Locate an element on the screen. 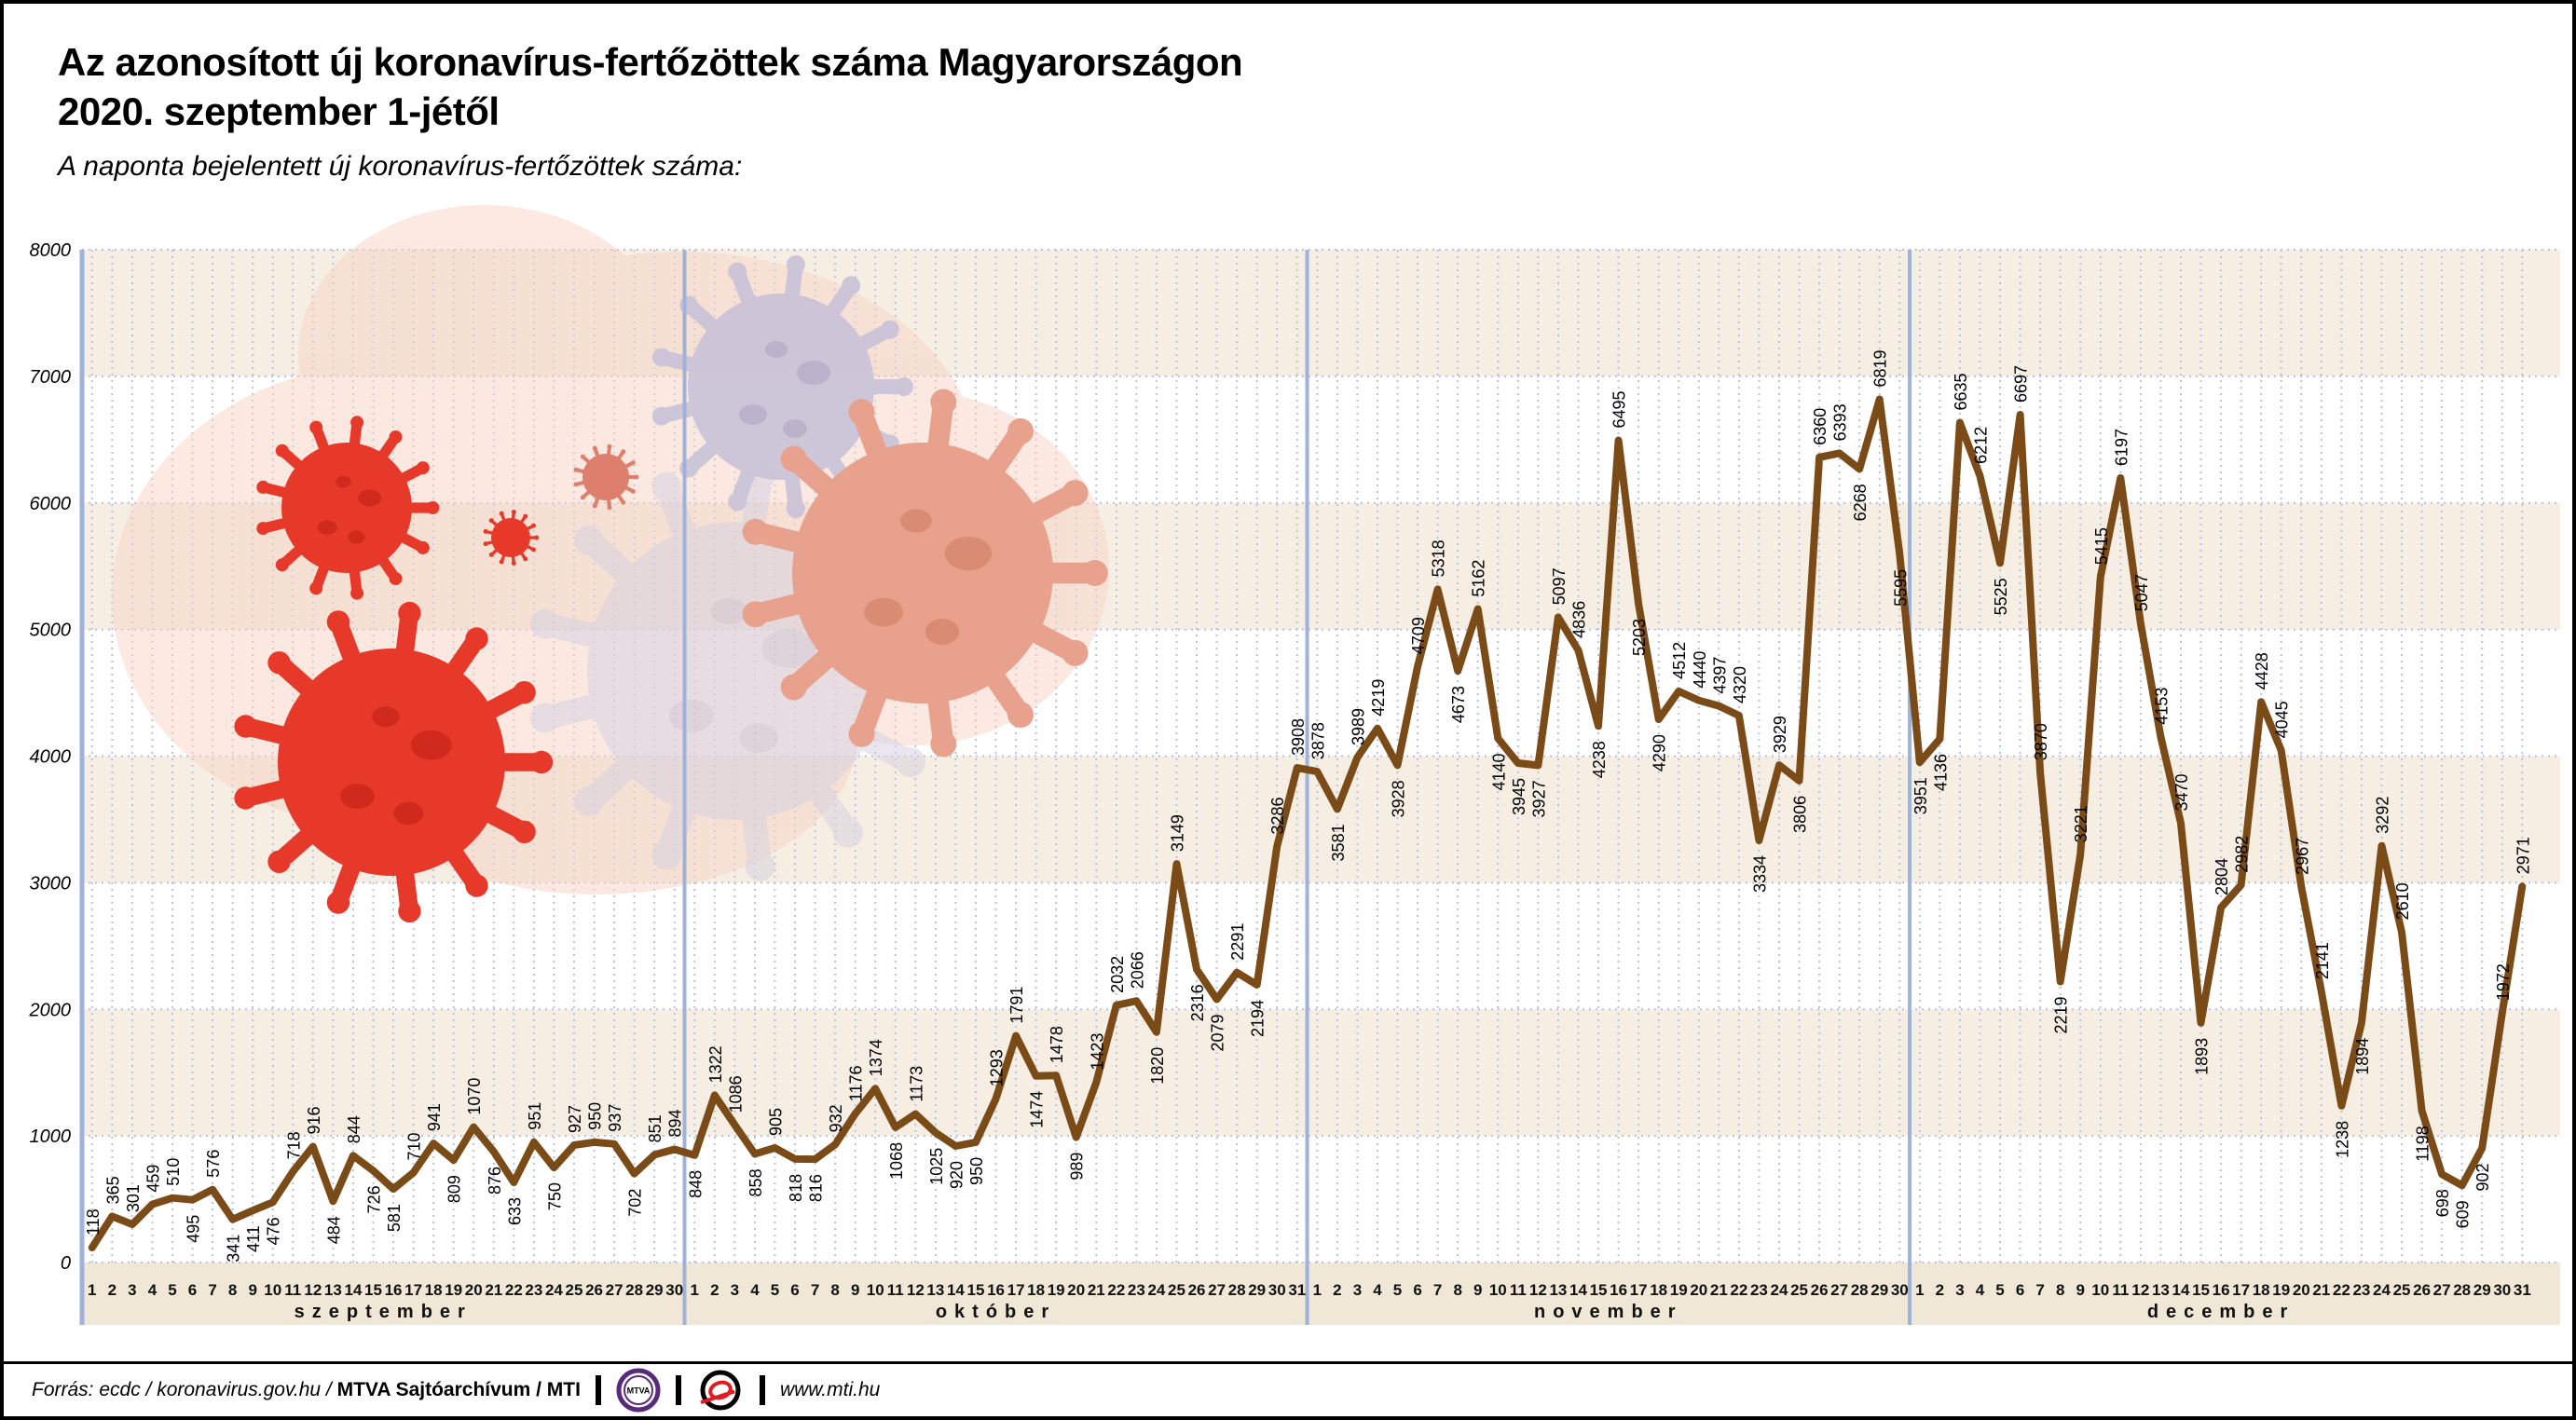  data-label: 633 is located at coordinates (514, 1211).